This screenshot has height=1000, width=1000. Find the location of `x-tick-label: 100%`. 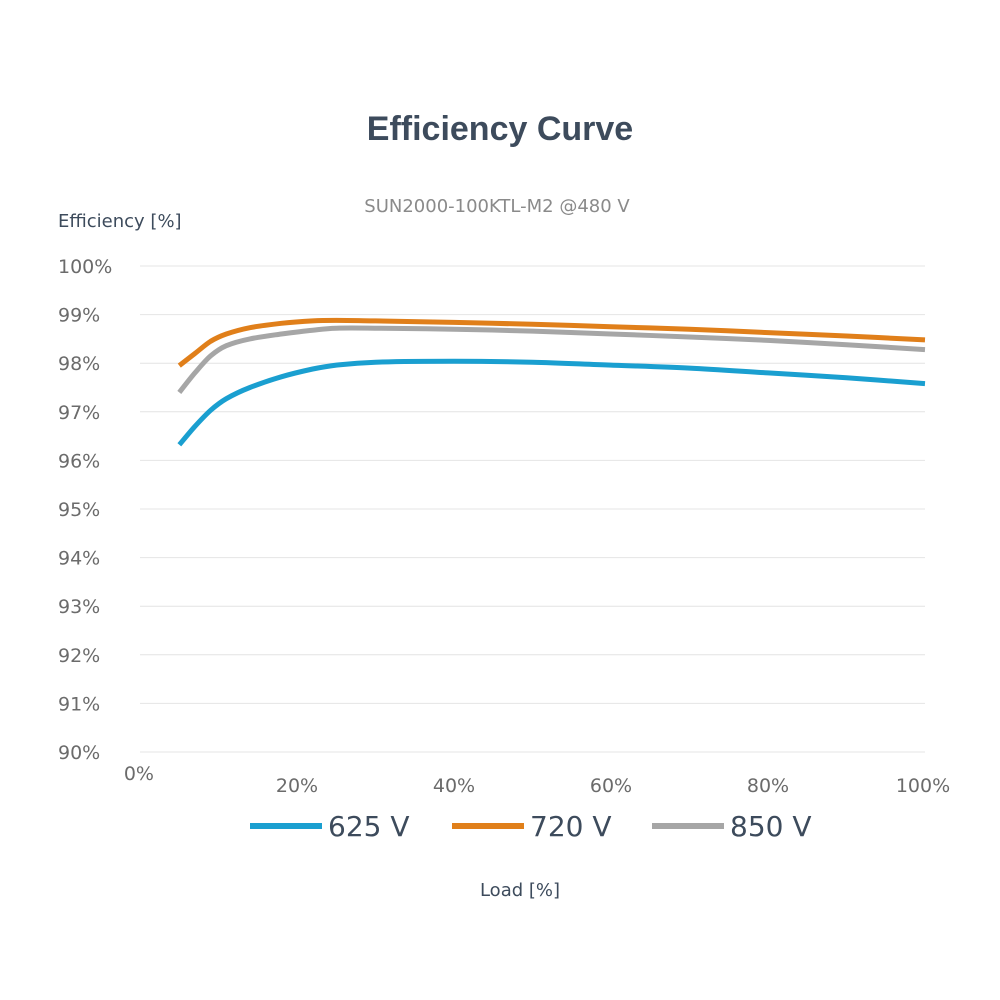

x-tick-label: 100% is located at coordinates (923, 786).